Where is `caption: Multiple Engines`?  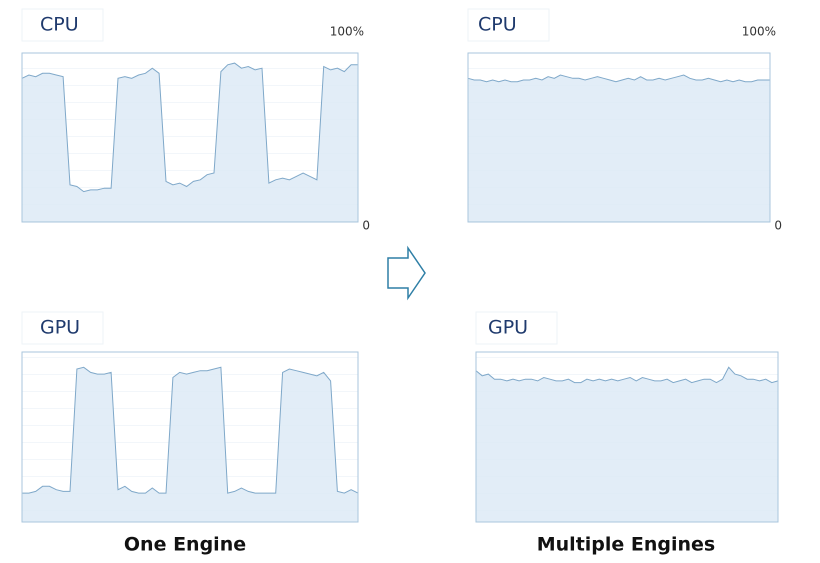
caption: Multiple Engines is located at coordinates (626, 545).